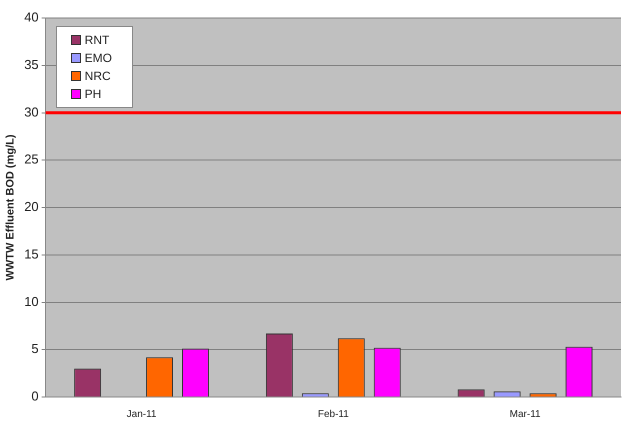  What do you see at coordinates (93, 94) in the screenshot?
I see `legend-label: PH` at bounding box center [93, 94].